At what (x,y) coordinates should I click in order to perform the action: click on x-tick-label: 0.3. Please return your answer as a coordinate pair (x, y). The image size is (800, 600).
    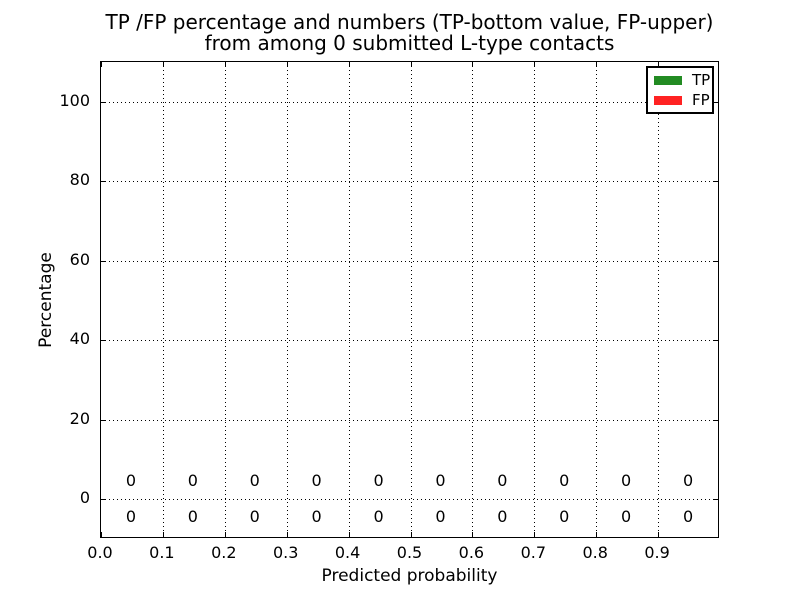
    Looking at the image, I should click on (285, 552).